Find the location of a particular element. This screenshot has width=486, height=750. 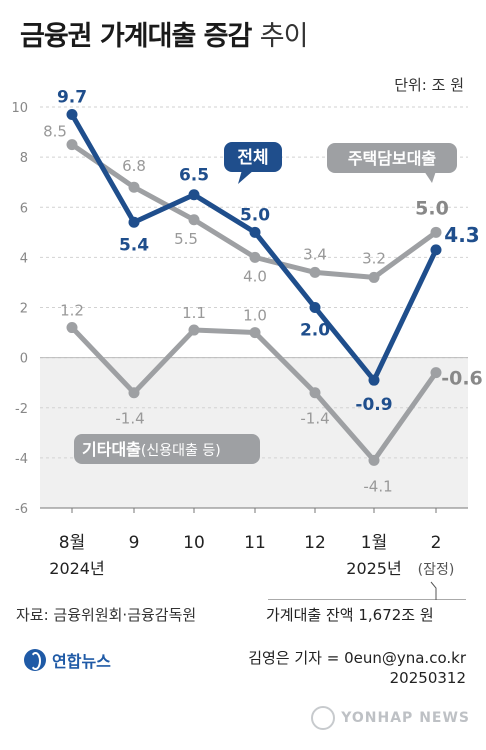

other-legend-label: 기타대출(신용대출 등) is located at coordinates (151, 449).